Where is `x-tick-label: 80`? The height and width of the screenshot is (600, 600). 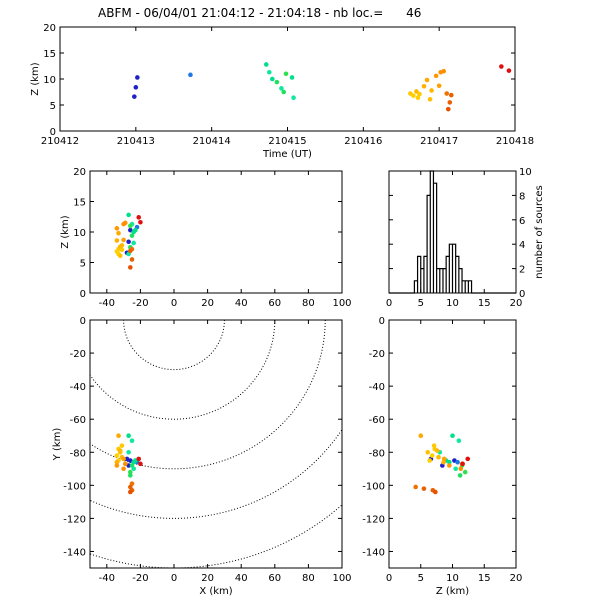
x-tick-label: 80 is located at coordinates (308, 303).